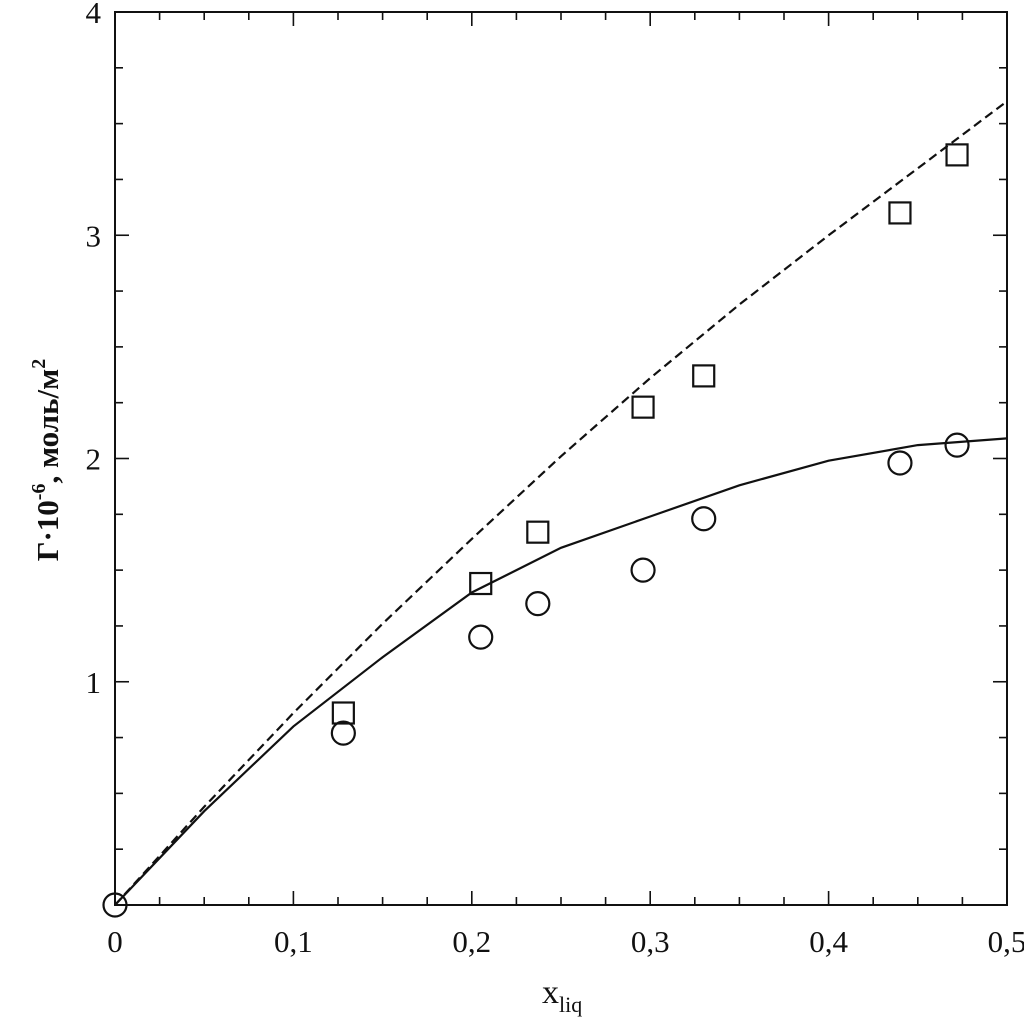 The width and height of the screenshot is (1024, 1024). Describe the element at coordinates (650, 941) in the screenshot. I see `x-tick-label: 0,3` at that location.